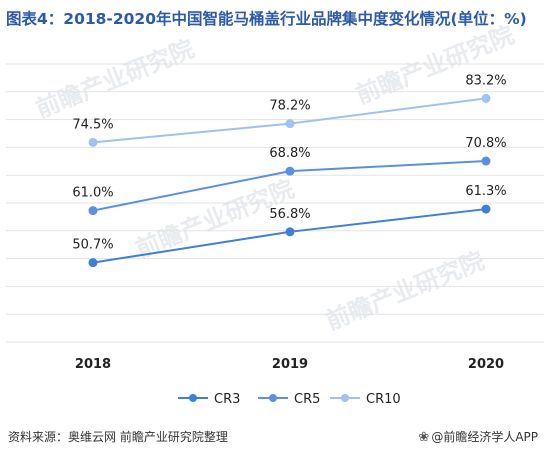 The image size is (544, 457). What do you see at coordinates (424, 437) in the screenshot?
I see `paw-icon: ❀` at bounding box center [424, 437].